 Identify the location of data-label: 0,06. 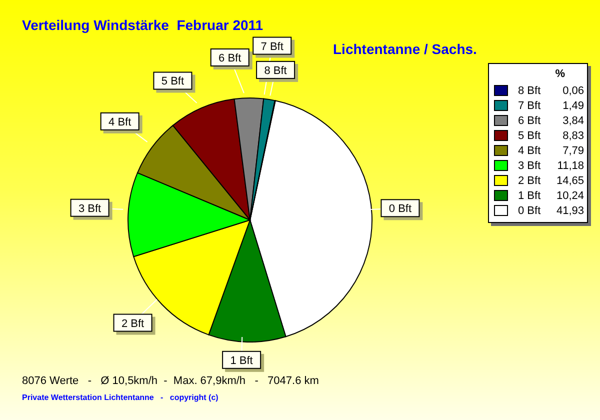
(573, 90).